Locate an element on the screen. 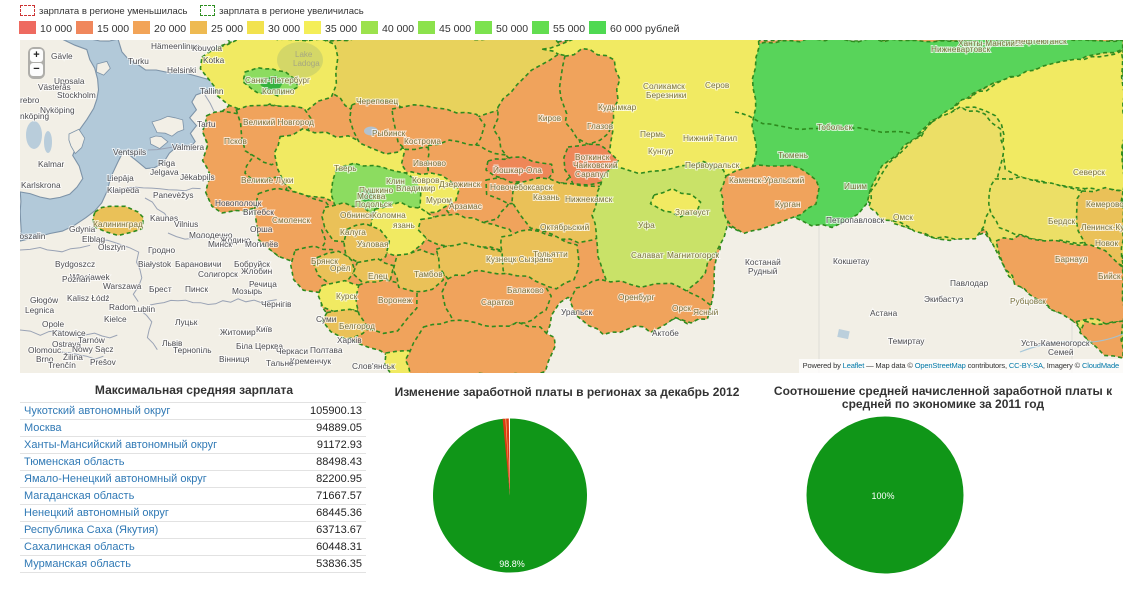 The image size is (1123, 595). svg-text: Пинск is located at coordinates (196, 289).